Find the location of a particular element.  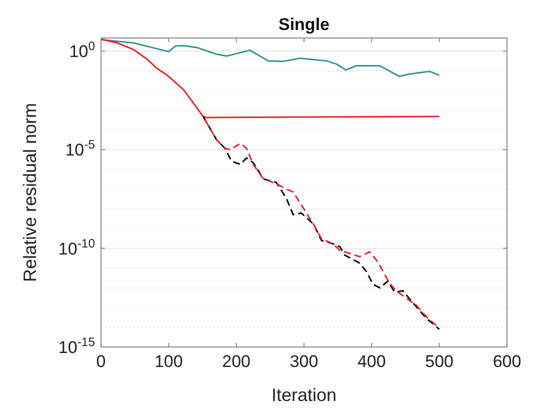

x-tick-label: 100 is located at coordinates (168, 361).